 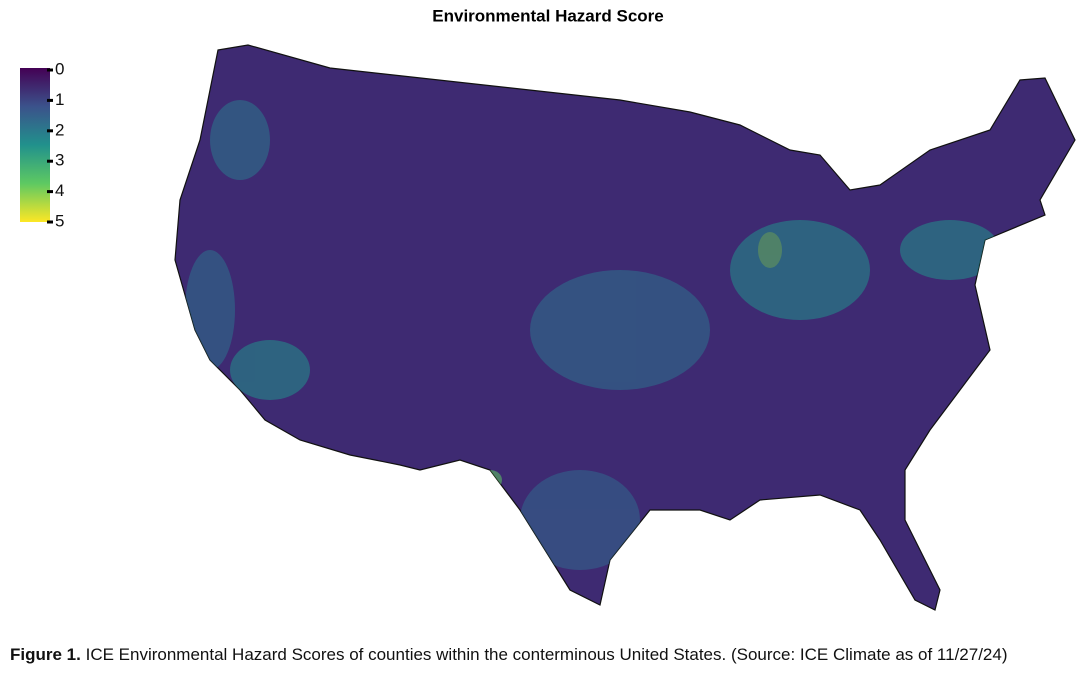 I want to click on caption-label: Figure 1., so click(x=45, y=654).